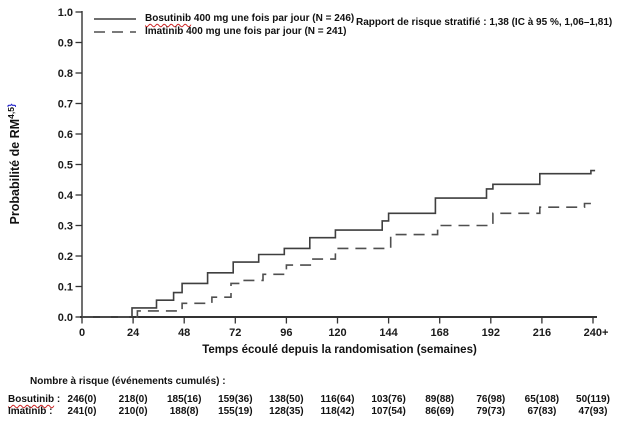 The width and height of the screenshot is (626, 436). Describe the element at coordinates (491, 411) in the screenshot. I see `risk-value-cell: 79(73)` at that location.